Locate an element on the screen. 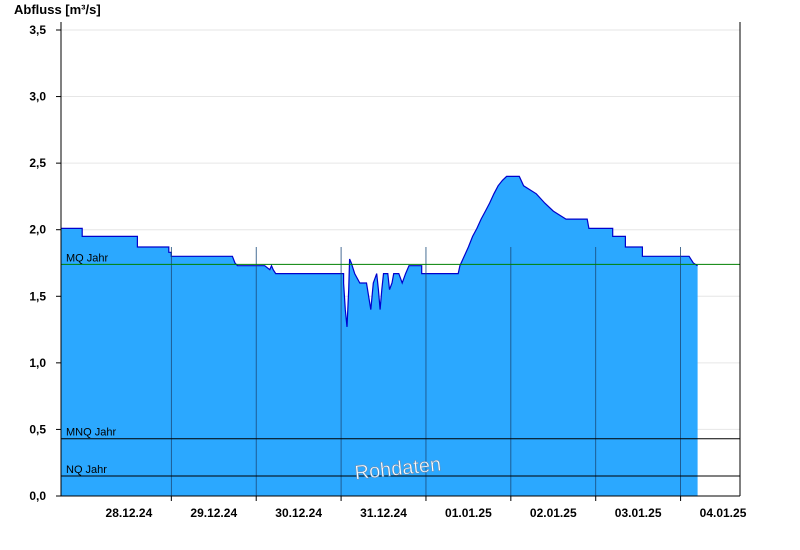 Image resolution: width=800 pixels, height=550 pixels. x-tick-label-7: 04.01.25 is located at coordinates (723, 513).